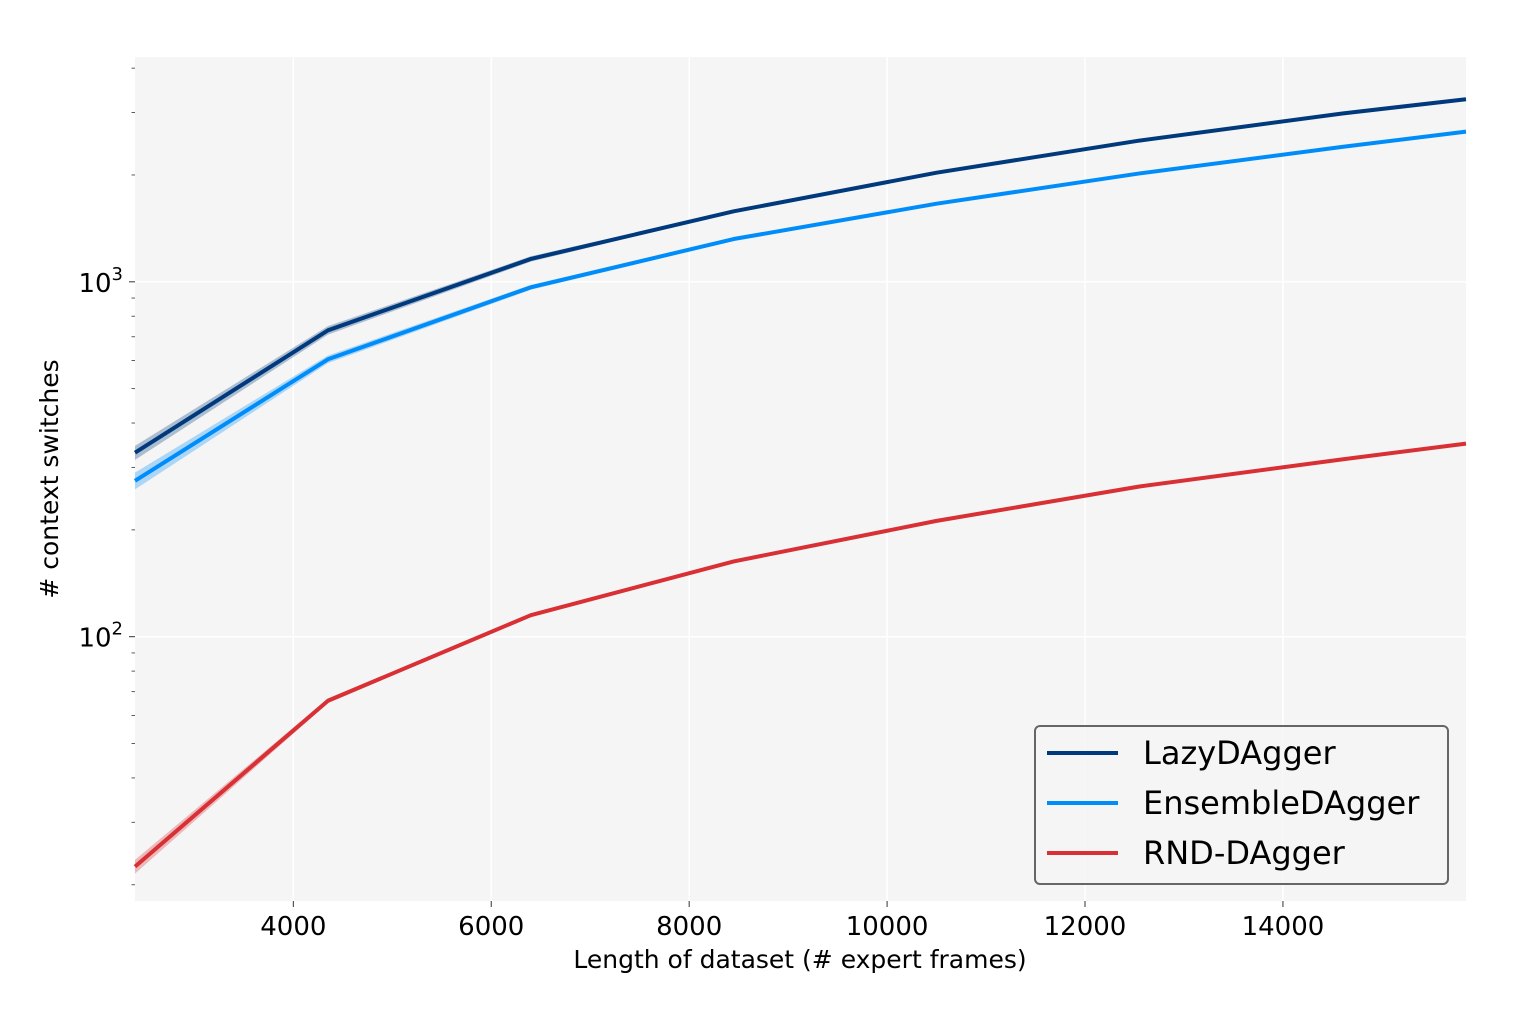  I want to click on y-axis-label: # context switches, so click(49, 478).